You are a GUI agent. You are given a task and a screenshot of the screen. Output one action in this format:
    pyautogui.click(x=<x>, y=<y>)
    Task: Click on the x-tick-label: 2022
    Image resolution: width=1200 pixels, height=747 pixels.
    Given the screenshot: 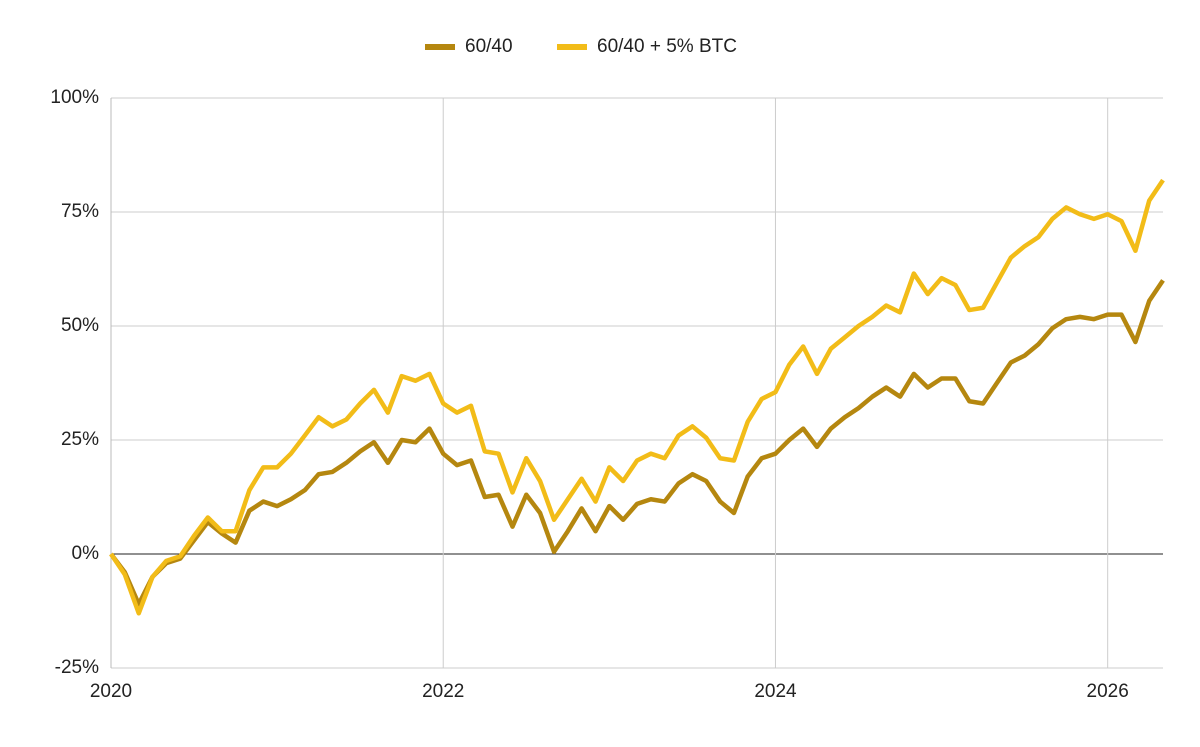 What is the action you would take?
    pyautogui.click(x=443, y=691)
    